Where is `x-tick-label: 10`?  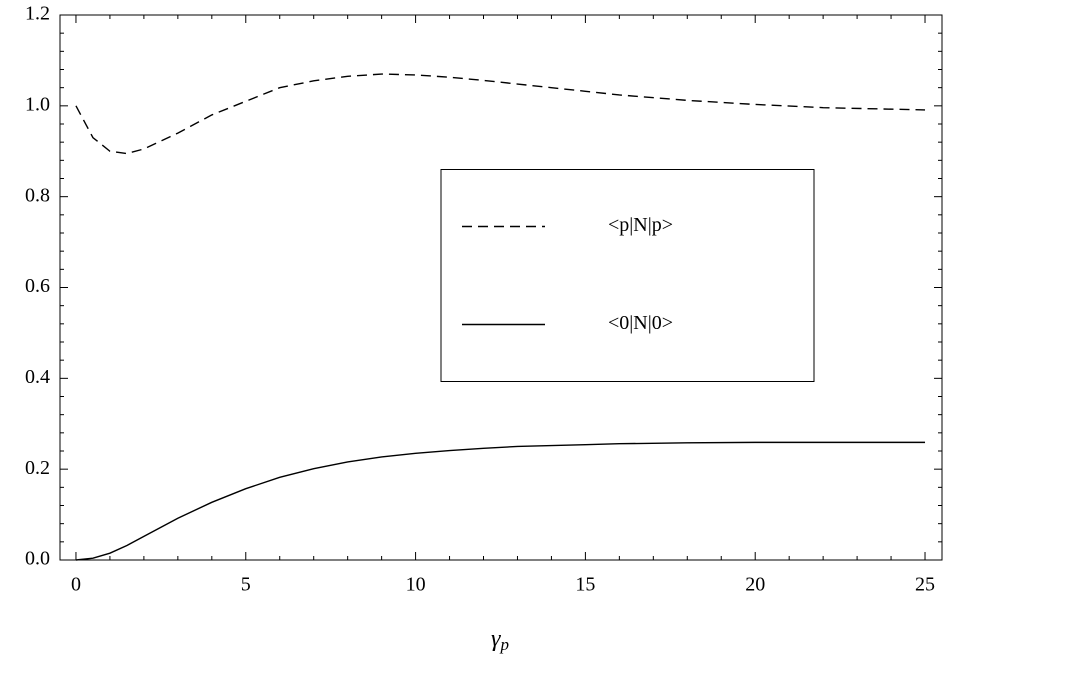 x-tick-label: 10 is located at coordinates (416, 585).